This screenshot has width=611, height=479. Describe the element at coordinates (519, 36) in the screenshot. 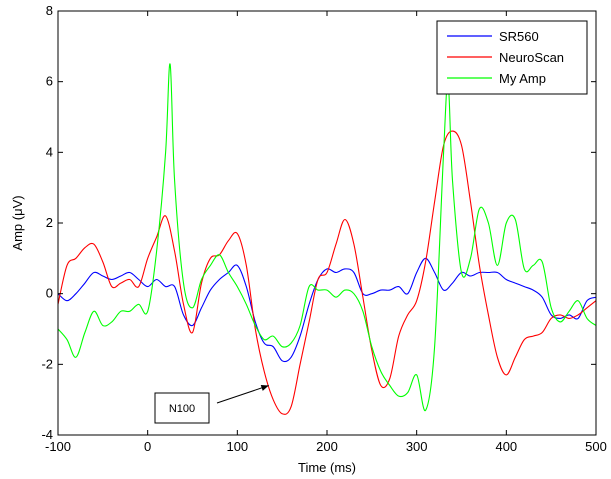

I see `legend-label: SR560` at that location.